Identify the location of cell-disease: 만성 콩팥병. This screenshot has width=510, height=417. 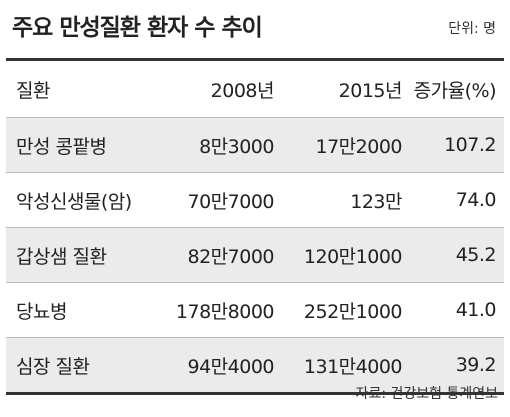
(61, 146).